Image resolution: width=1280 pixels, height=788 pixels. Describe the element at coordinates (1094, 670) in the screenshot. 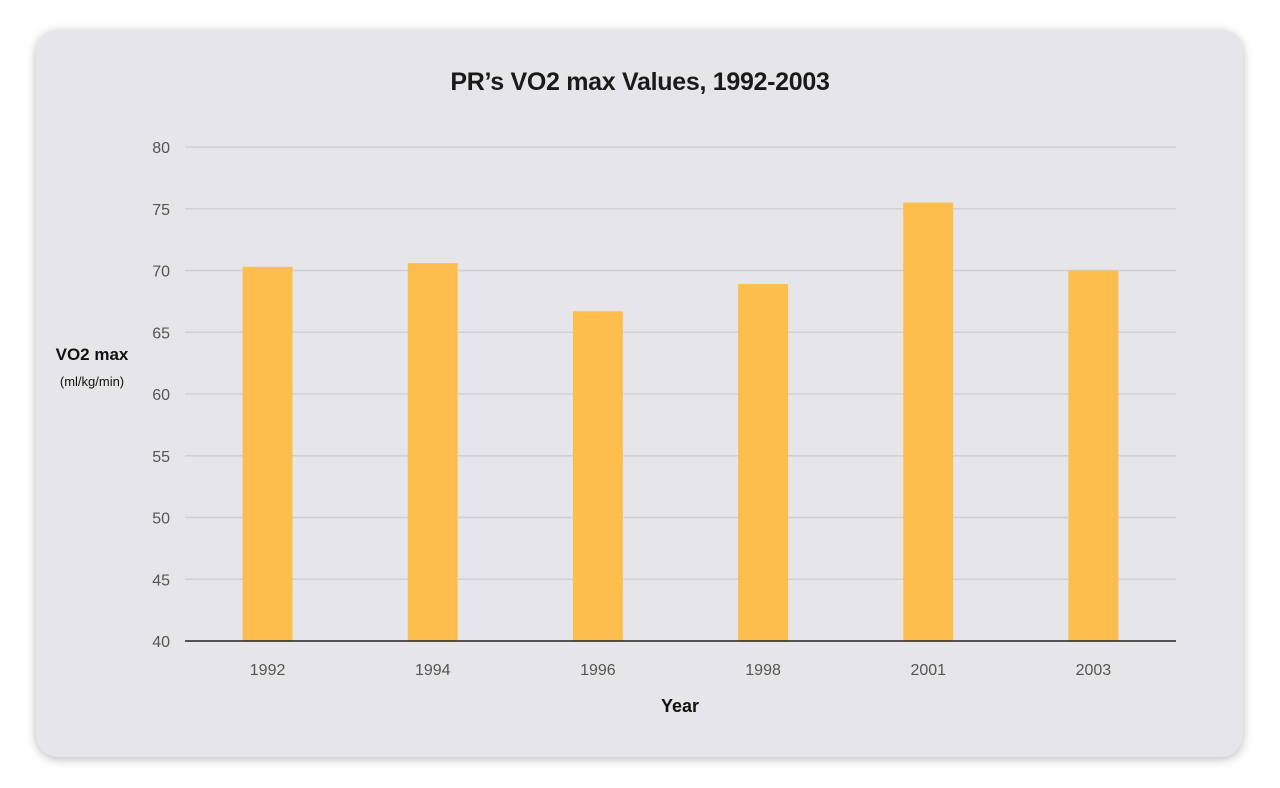

I see `x-tick-label: 2003` at that location.